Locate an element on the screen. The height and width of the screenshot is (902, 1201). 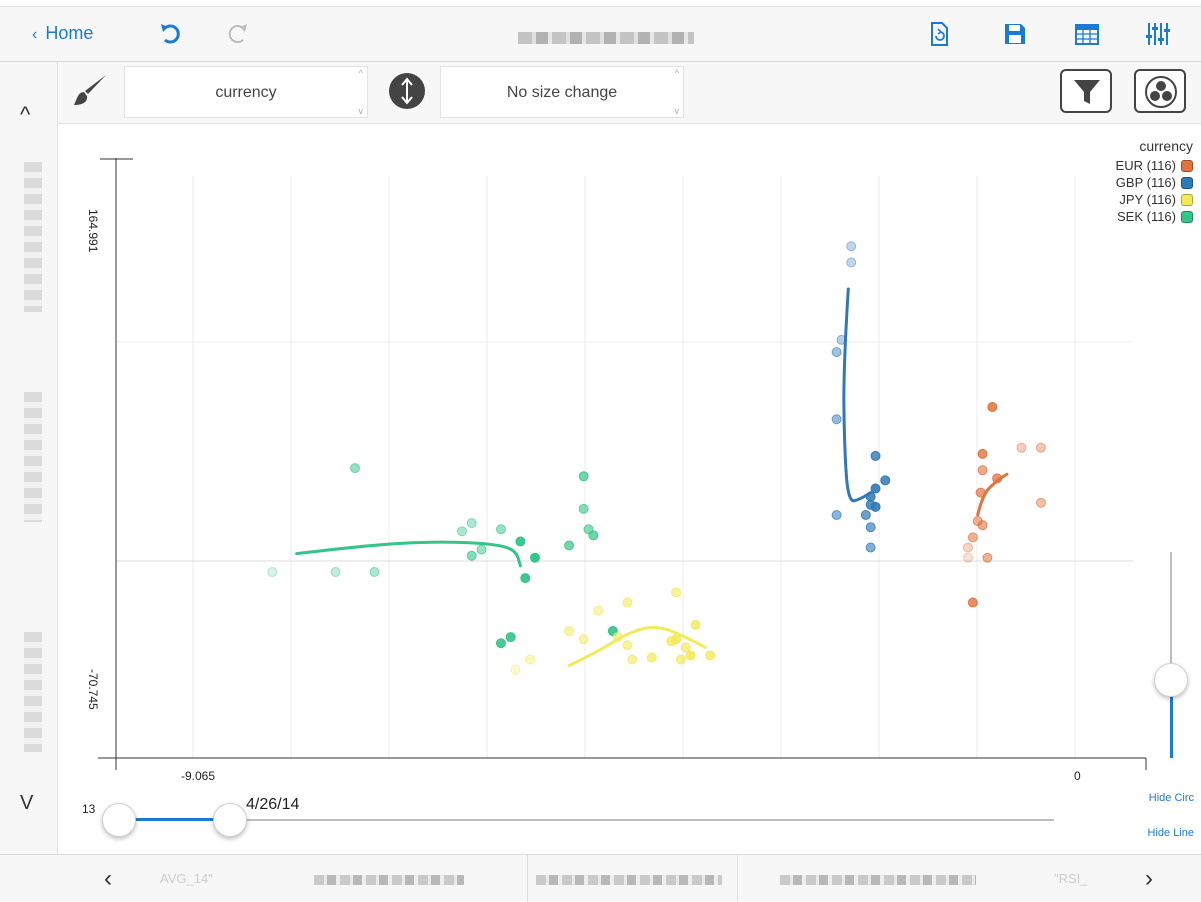
hide-lines-link: Hide Line is located at coordinates (1170, 833).